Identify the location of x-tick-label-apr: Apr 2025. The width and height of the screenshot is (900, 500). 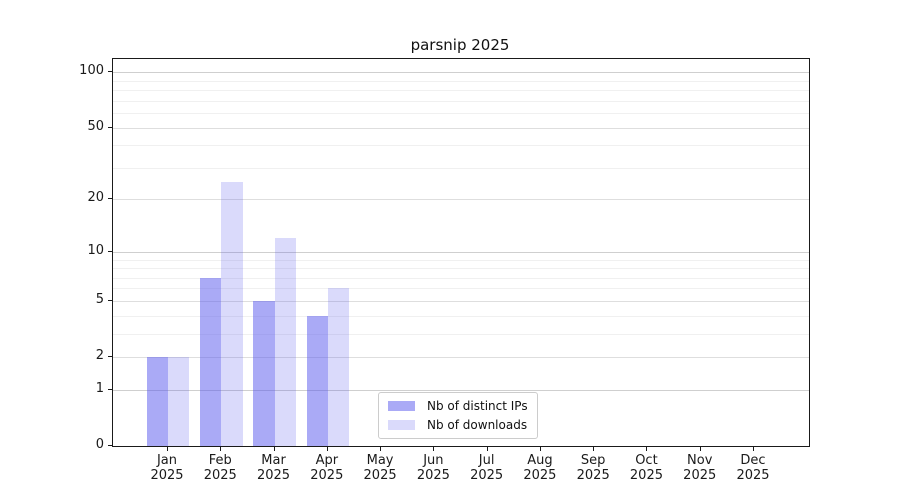
(327, 468).